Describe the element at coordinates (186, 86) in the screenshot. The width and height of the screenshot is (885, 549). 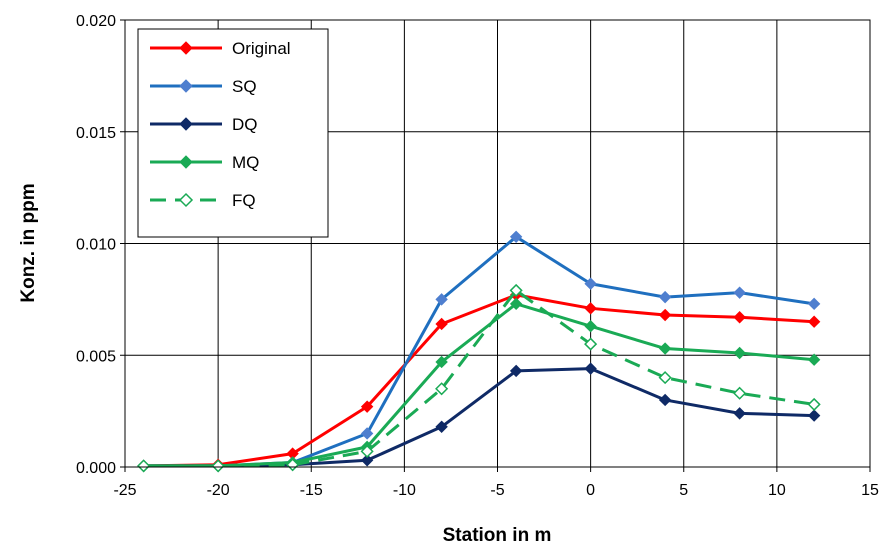
I see `legend-marker-sq` at that location.